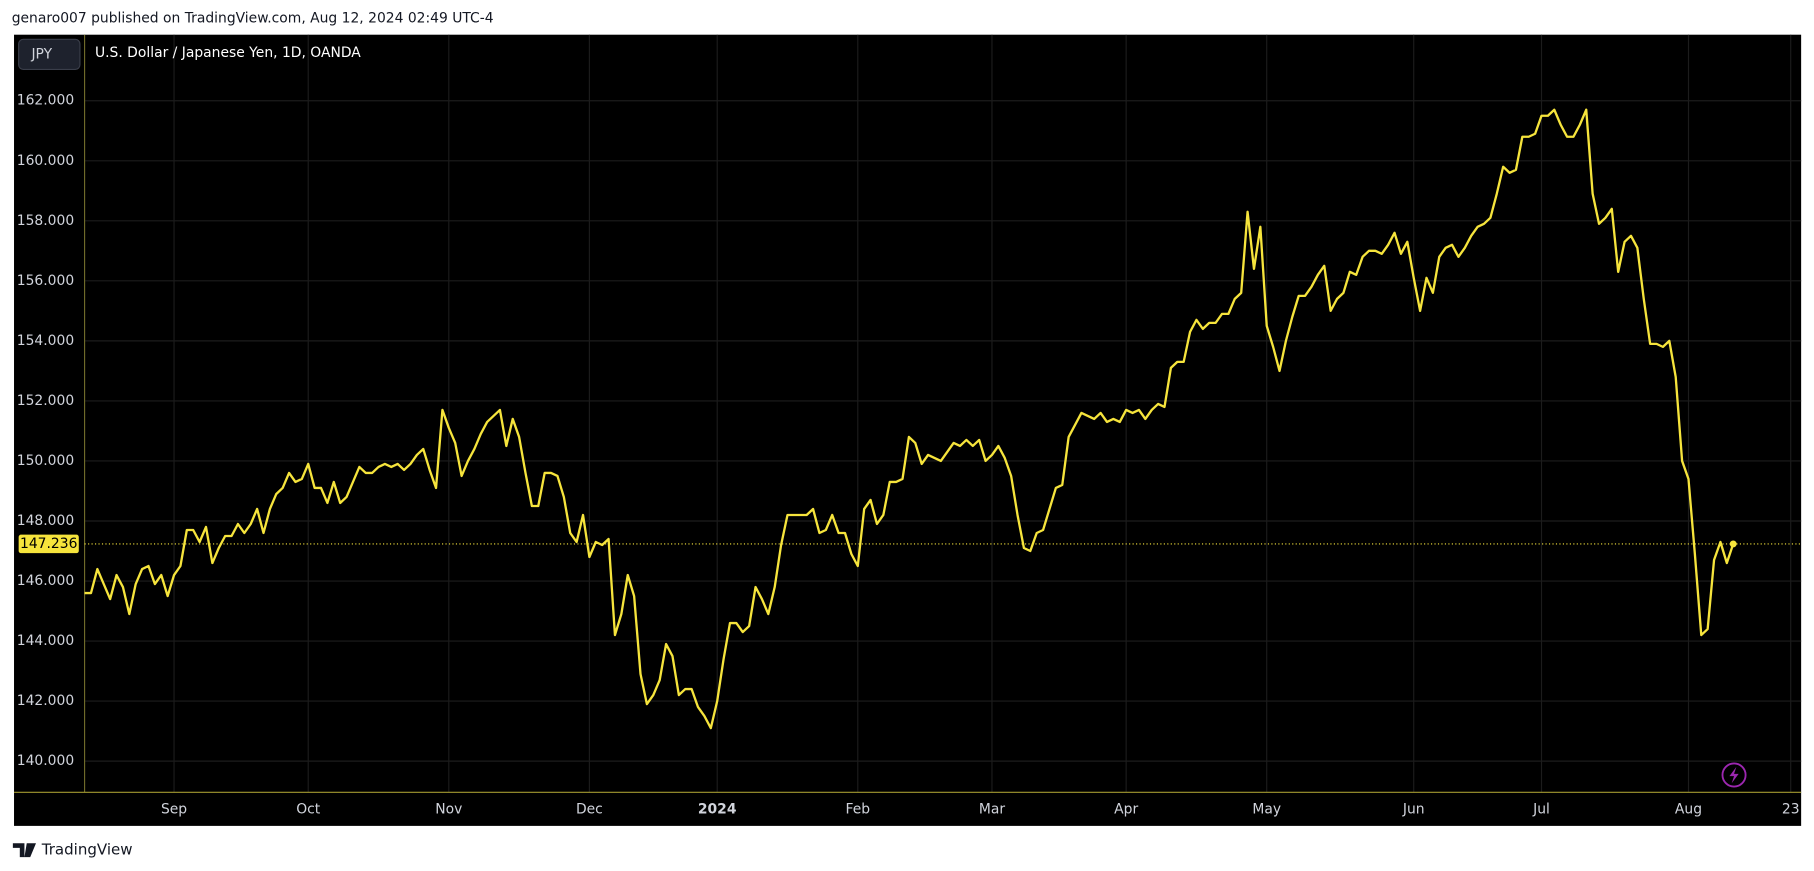 The width and height of the screenshot is (1814, 871). I want to click on x-tick-label: Dec, so click(589, 810).